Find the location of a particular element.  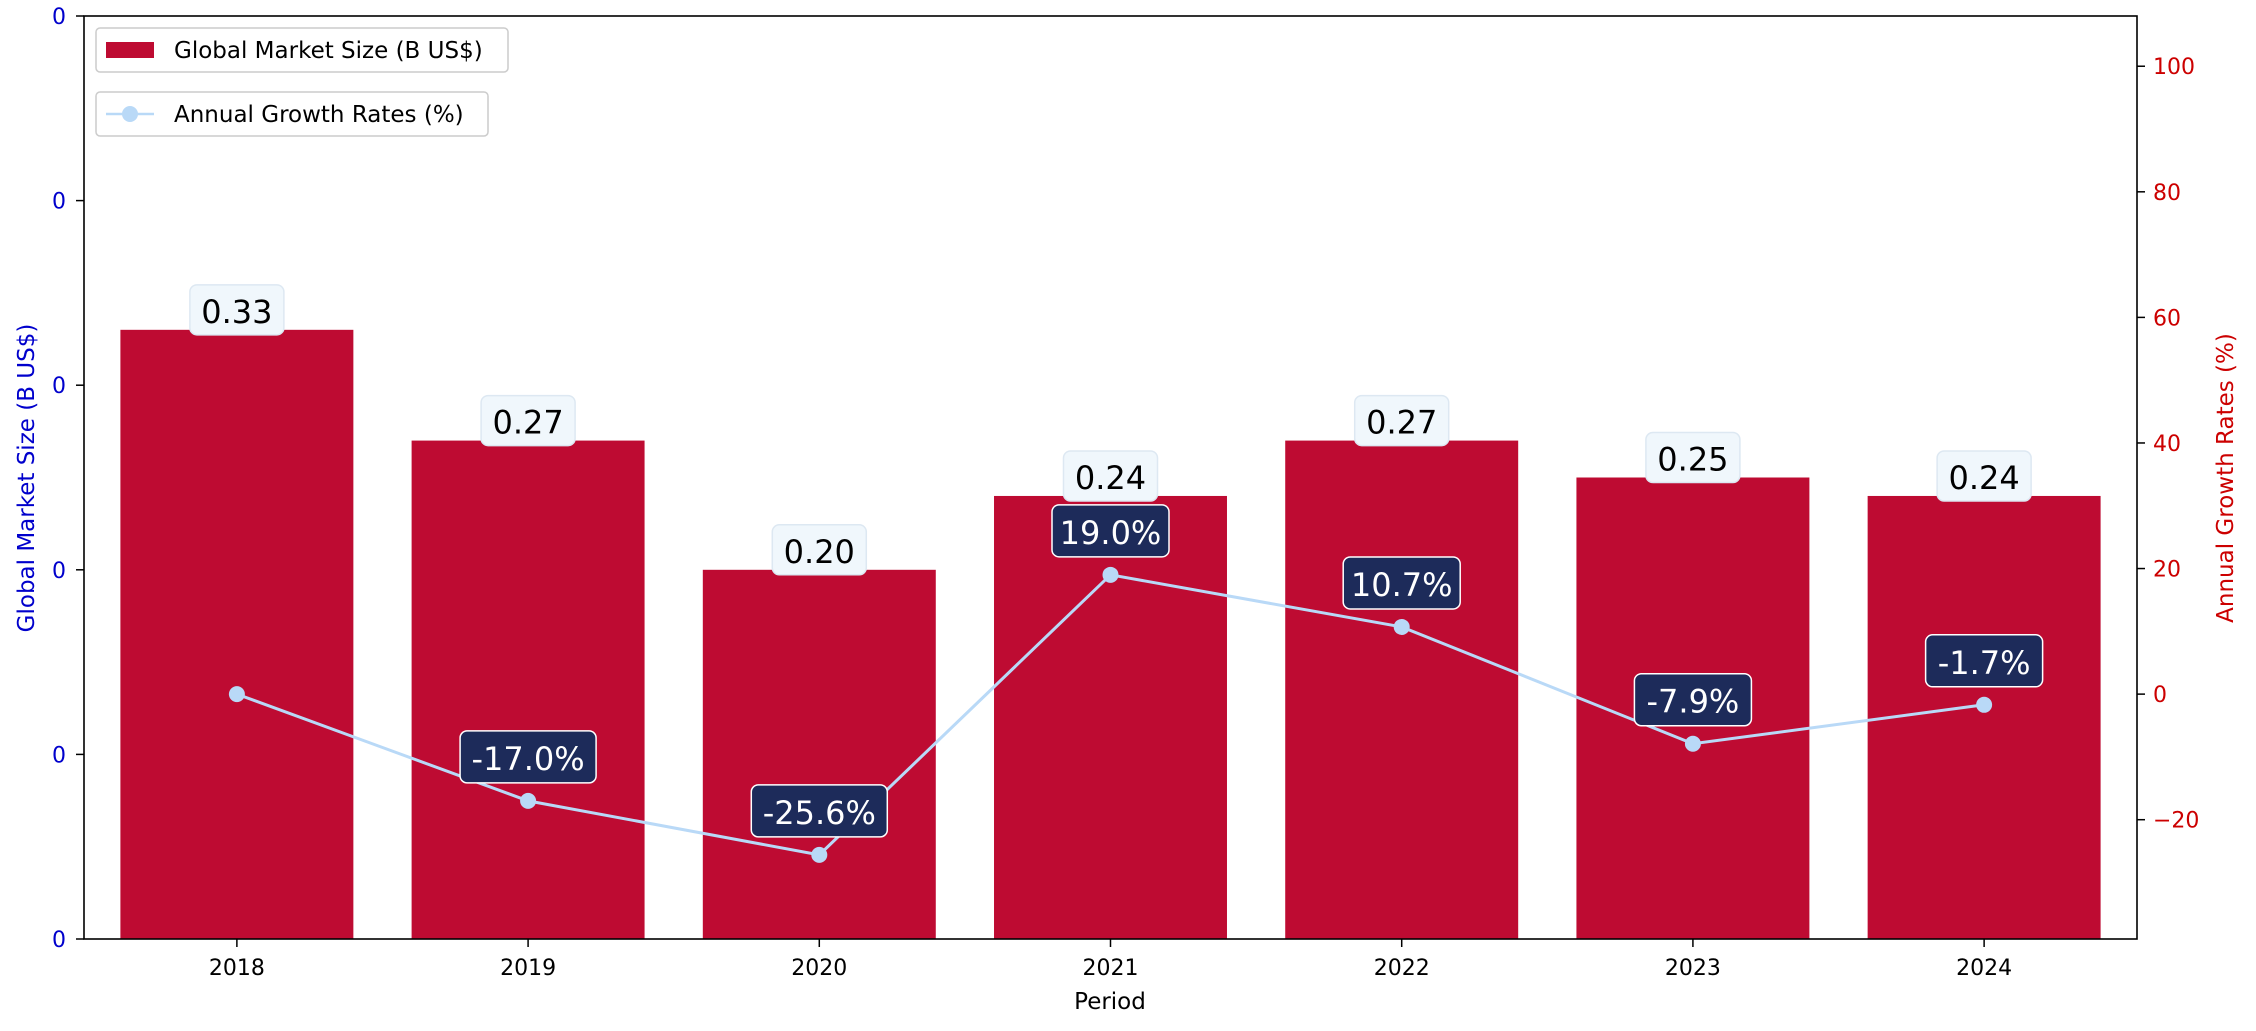

bar-2018 is located at coordinates (237, 634).